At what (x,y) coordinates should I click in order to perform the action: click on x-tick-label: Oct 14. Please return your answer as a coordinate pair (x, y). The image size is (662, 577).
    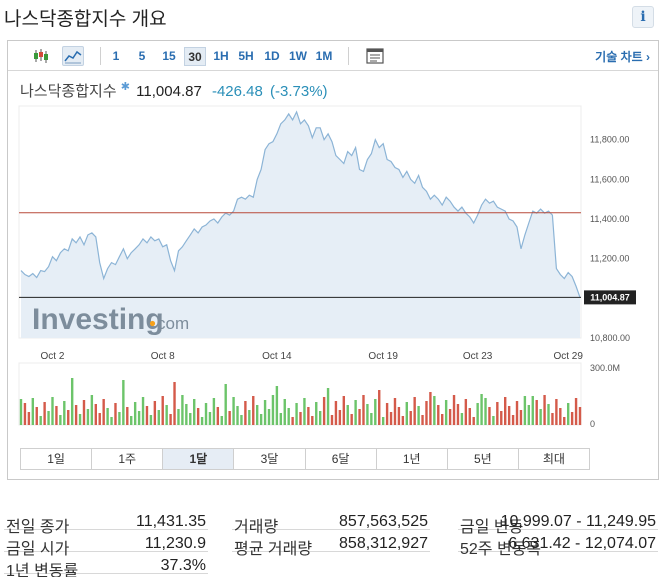
    Looking at the image, I should click on (277, 356).